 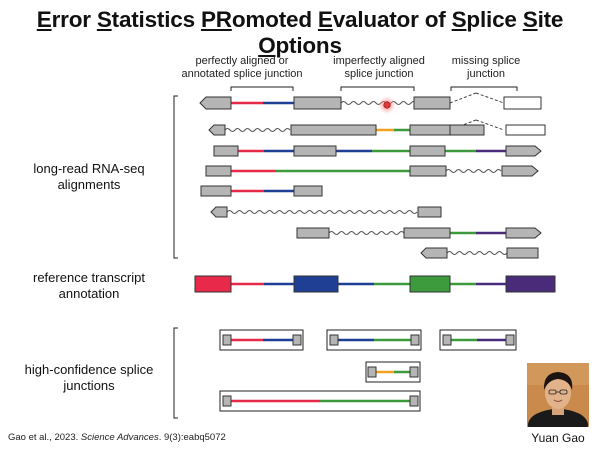 I want to click on bracket-imperfect, so click(x=377, y=88).